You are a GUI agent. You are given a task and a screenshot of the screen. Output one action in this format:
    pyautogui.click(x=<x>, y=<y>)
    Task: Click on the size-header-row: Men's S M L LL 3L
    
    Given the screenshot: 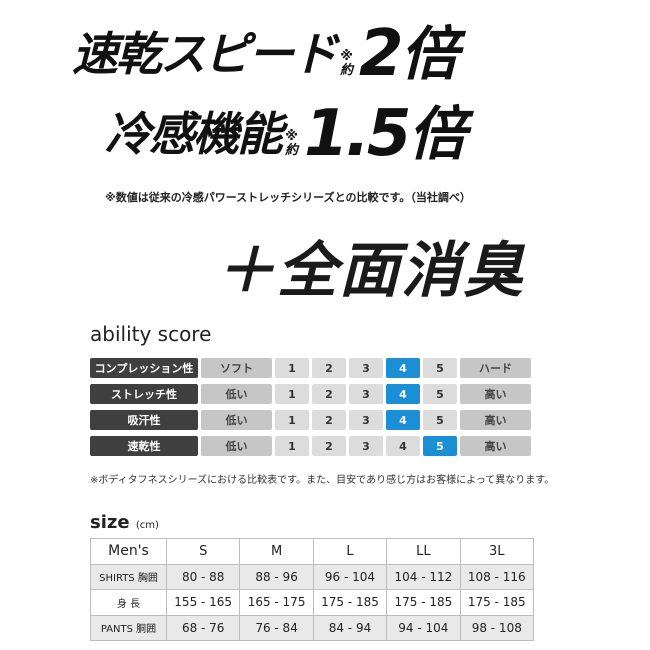 What is the action you would take?
    pyautogui.click(x=312, y=551)
    